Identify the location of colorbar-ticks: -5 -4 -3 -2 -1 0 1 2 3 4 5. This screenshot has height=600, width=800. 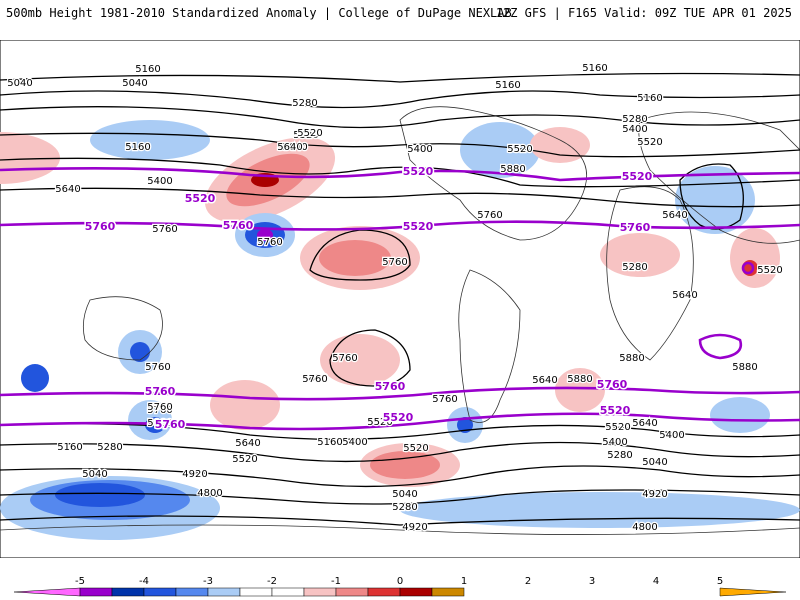
(399, 581).